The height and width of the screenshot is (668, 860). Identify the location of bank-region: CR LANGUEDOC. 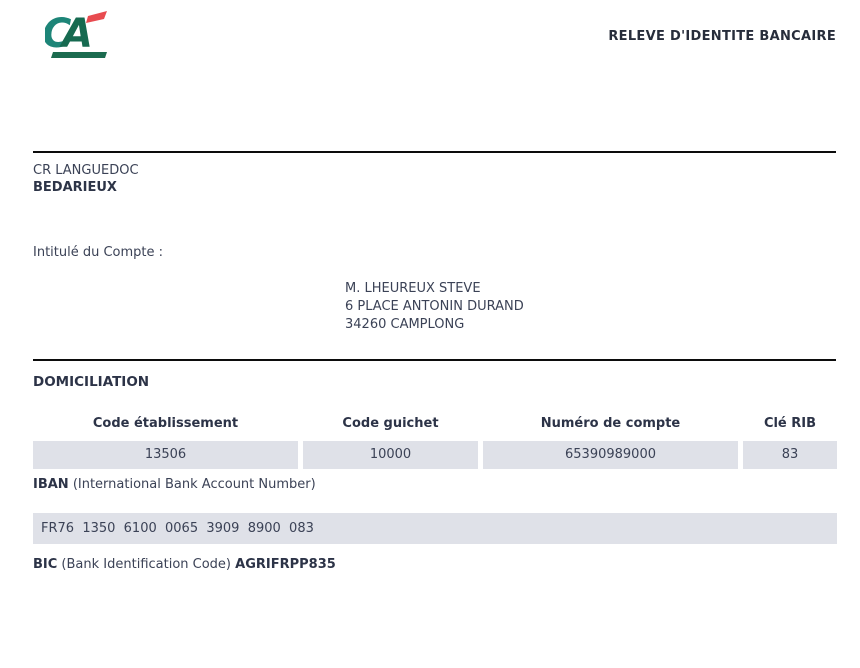
(86, 170).